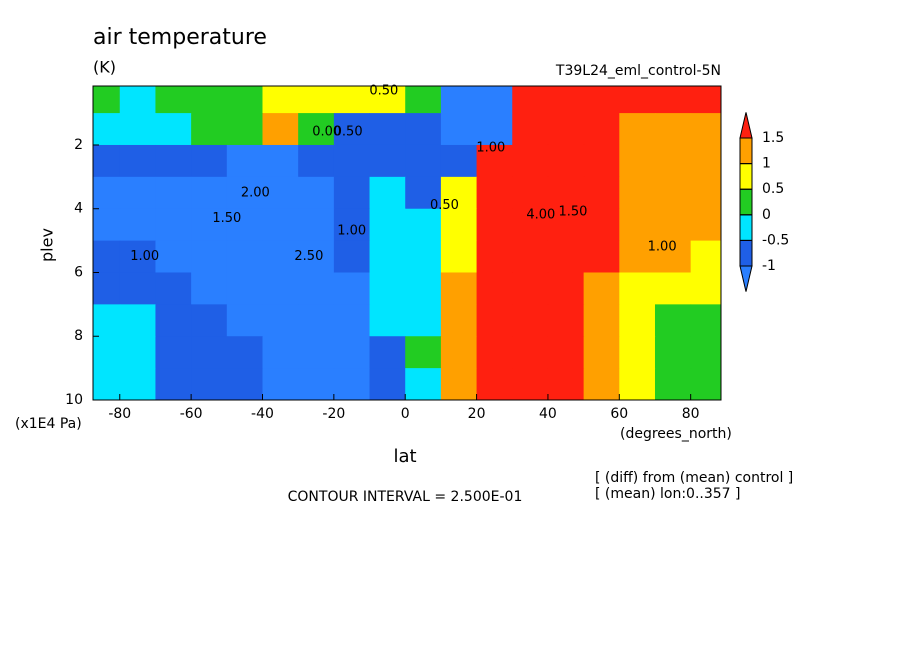  What do you see at coordinates (191, 414) in the screenshot?
I see `x-tick-label: -60` at bounding box center [191, 414].